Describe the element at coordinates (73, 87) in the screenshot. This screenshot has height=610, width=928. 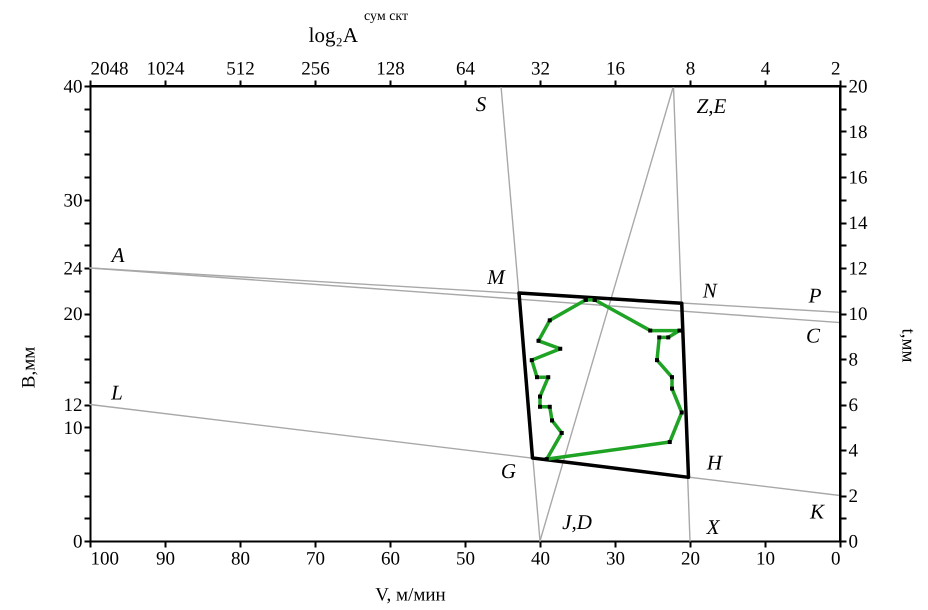
I see `y-tick-label: 40` at that location.